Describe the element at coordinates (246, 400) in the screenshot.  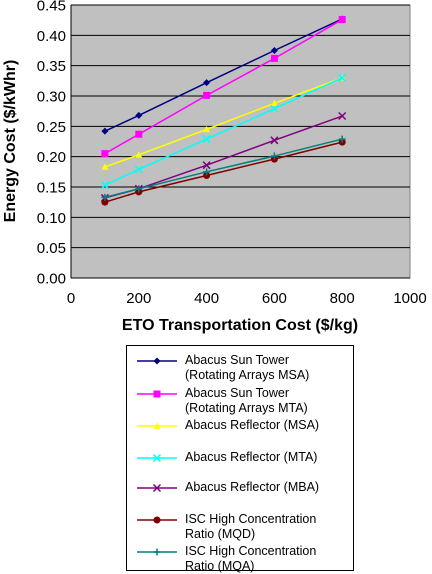
I see `legend-label: Abacus Sun Tower (Rotating Arrays MTA)` at that location.